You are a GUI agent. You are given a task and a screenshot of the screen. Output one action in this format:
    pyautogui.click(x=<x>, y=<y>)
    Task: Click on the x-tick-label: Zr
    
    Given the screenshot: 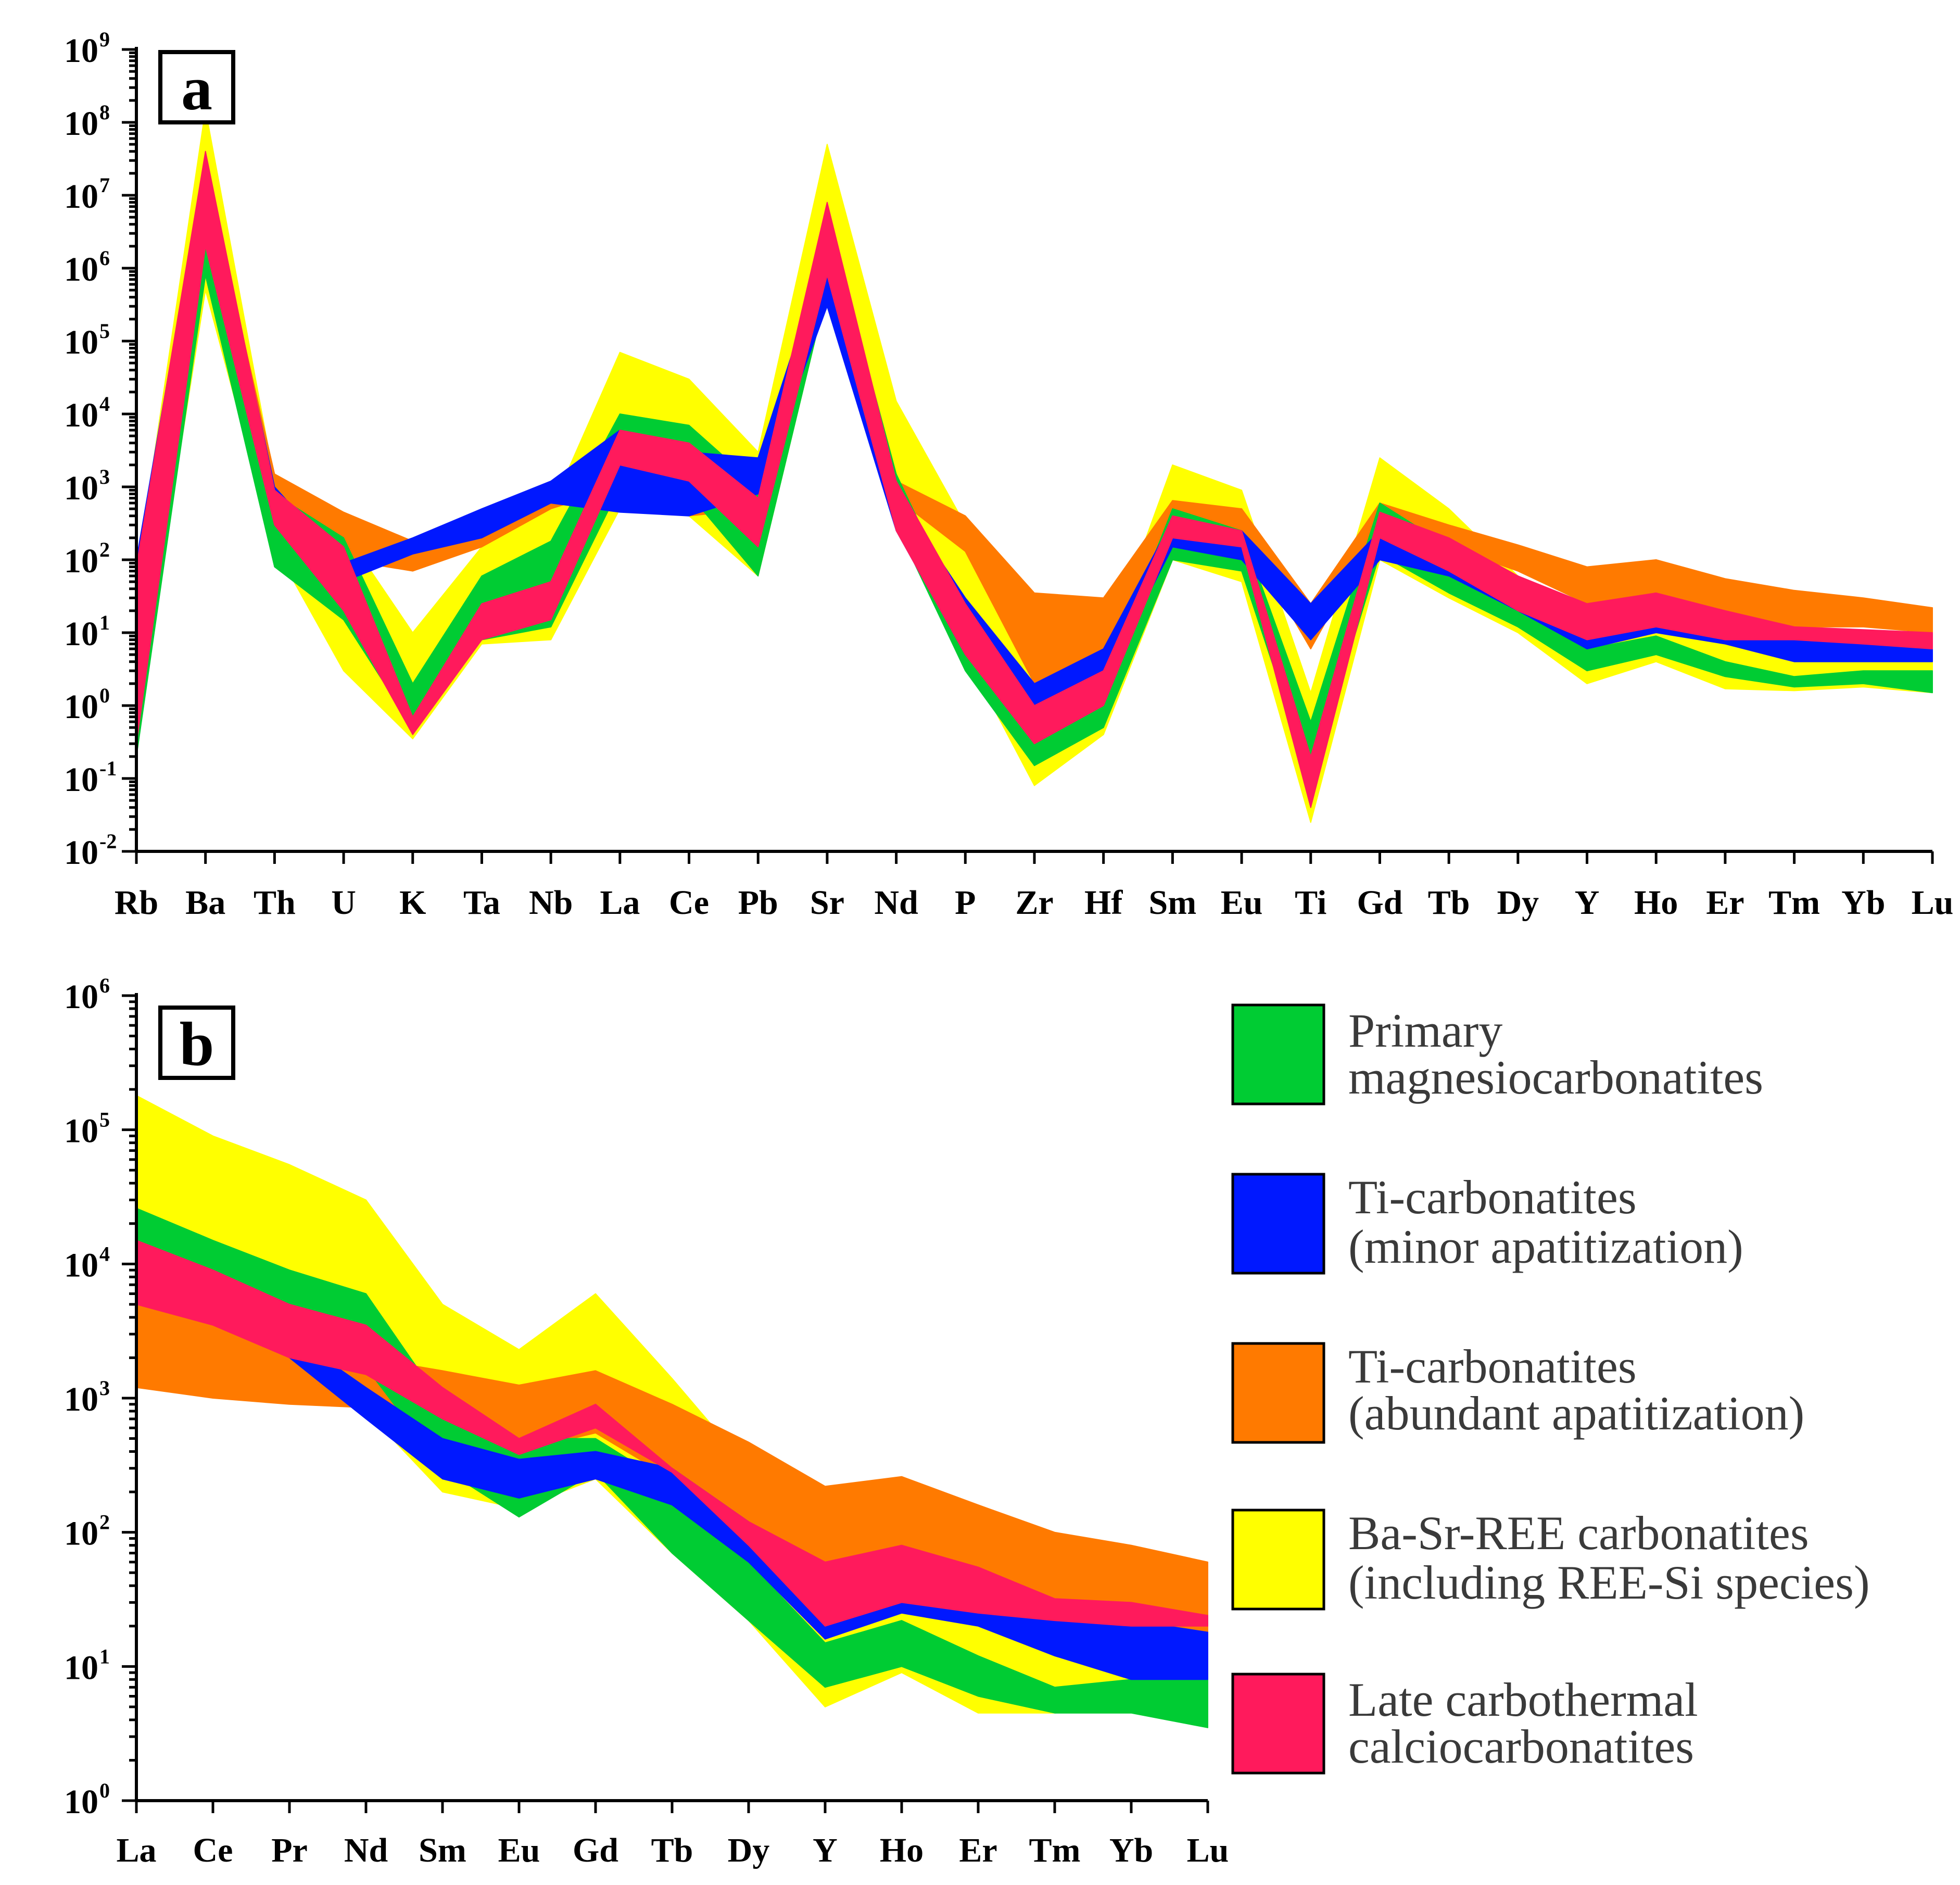 What is the action you would take?
    pyautogui.click(x=1034, y=903)
    